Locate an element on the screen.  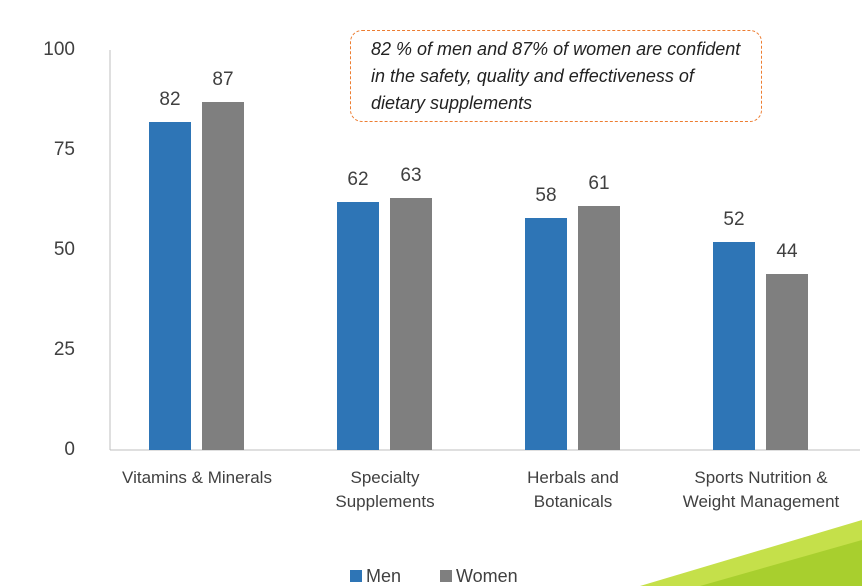
x-tick-label: Sports Nutrition & Weight Management is located at coordinates (761, 489).